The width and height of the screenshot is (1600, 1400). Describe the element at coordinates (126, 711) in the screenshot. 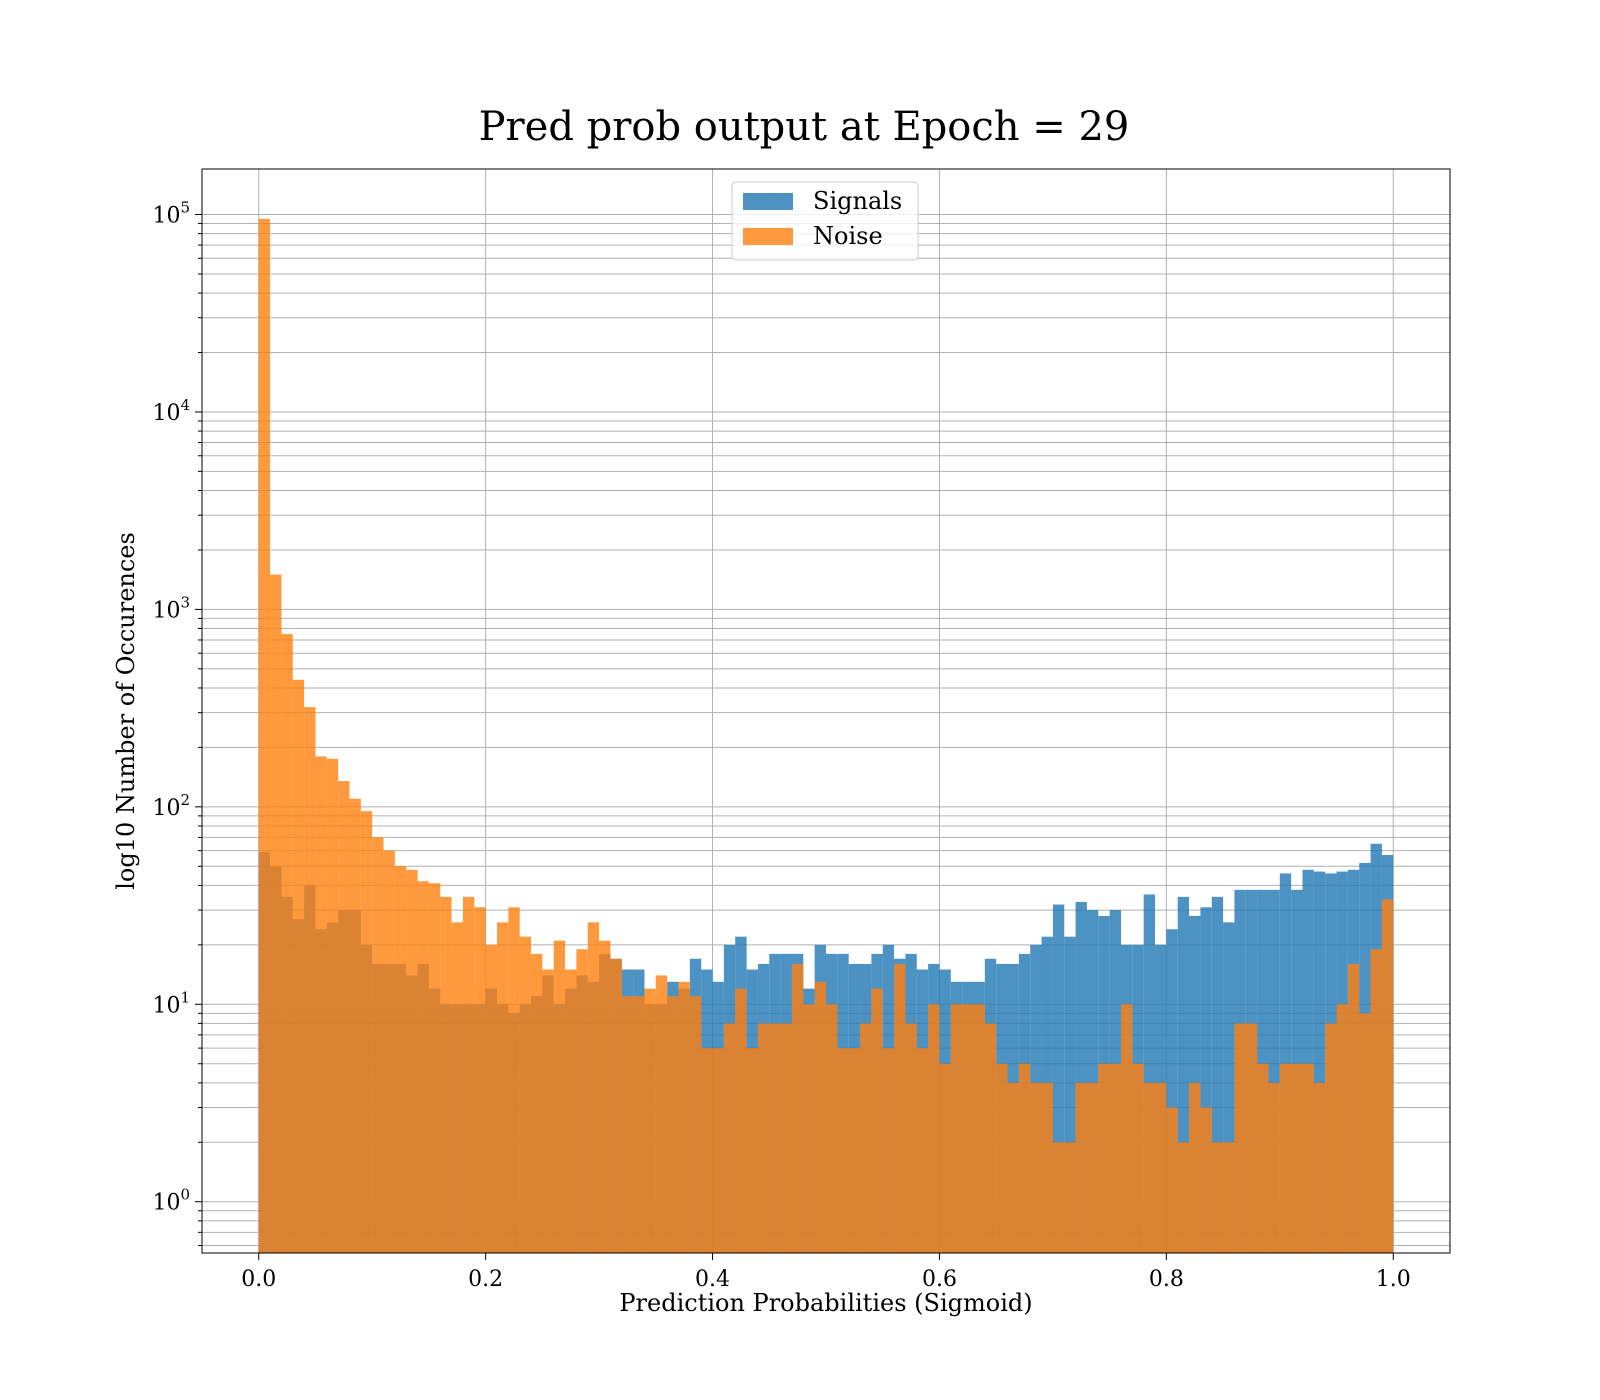

I see `y-axis-label: log10 Number of Occurences` at that location.